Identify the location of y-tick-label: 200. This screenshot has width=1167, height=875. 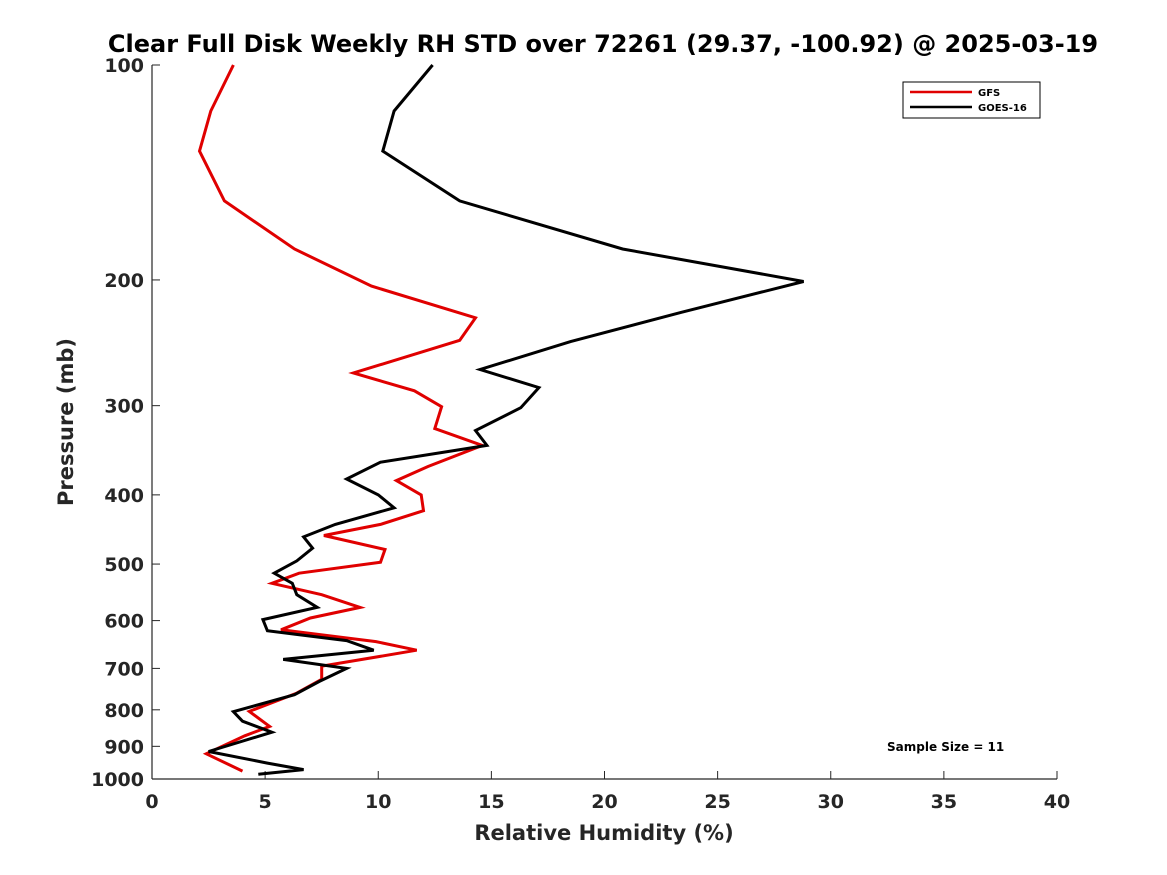
(124, 281).